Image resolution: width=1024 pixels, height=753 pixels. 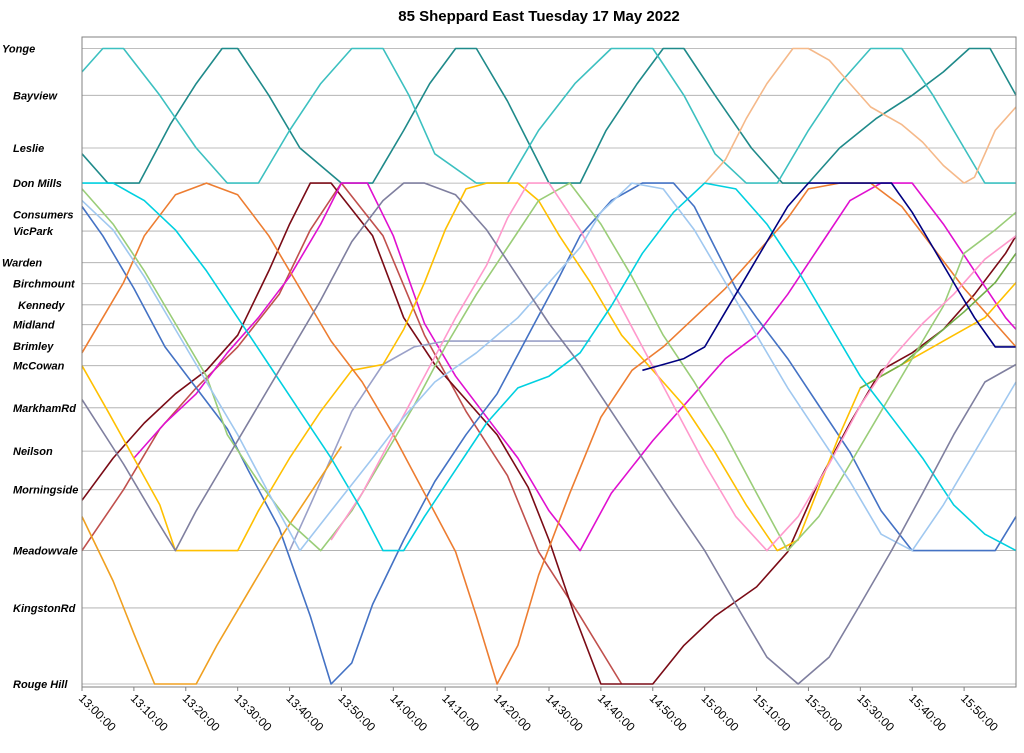 What do you see at coordinates (33, 347) in the screenshot?
I see `stop-label: Brimley` at bounding box center [33, 347].